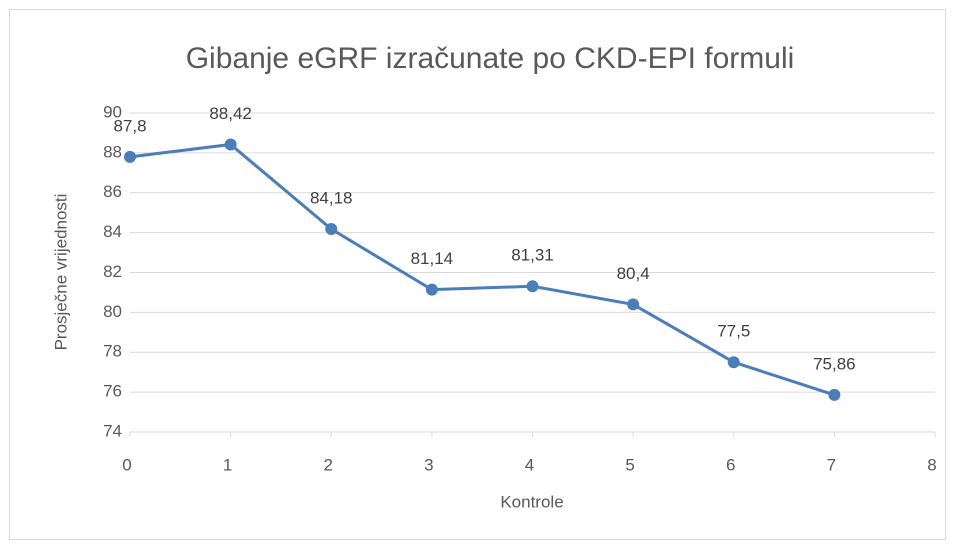 The image size is (957, 545). Describe the element at coordinates (112, 231) in the screenshot. I see `y-tick-label: 84` at that location.